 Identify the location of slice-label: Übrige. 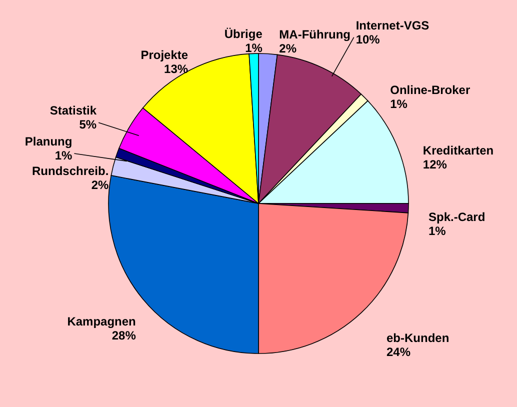
(243, 34).